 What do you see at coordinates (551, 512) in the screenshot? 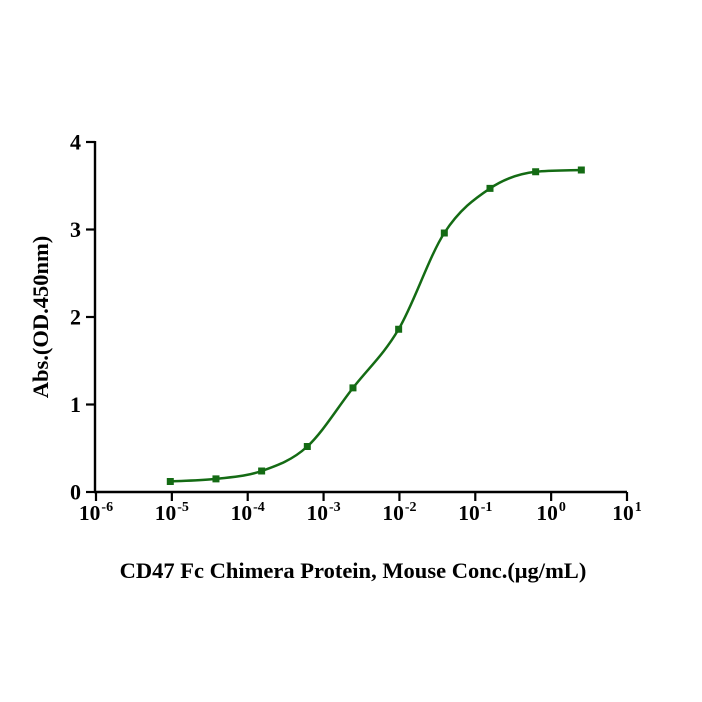
I see `x-tick-label: 10⁰` at bounding box center [551, 512].